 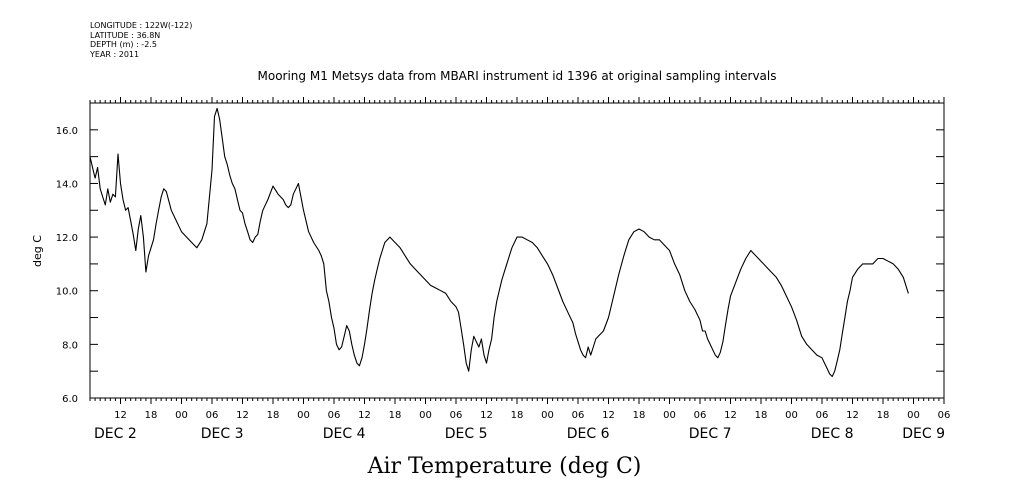 I want to click on footer-title: Air Temperature (deg C), so click(x=504, y=466).